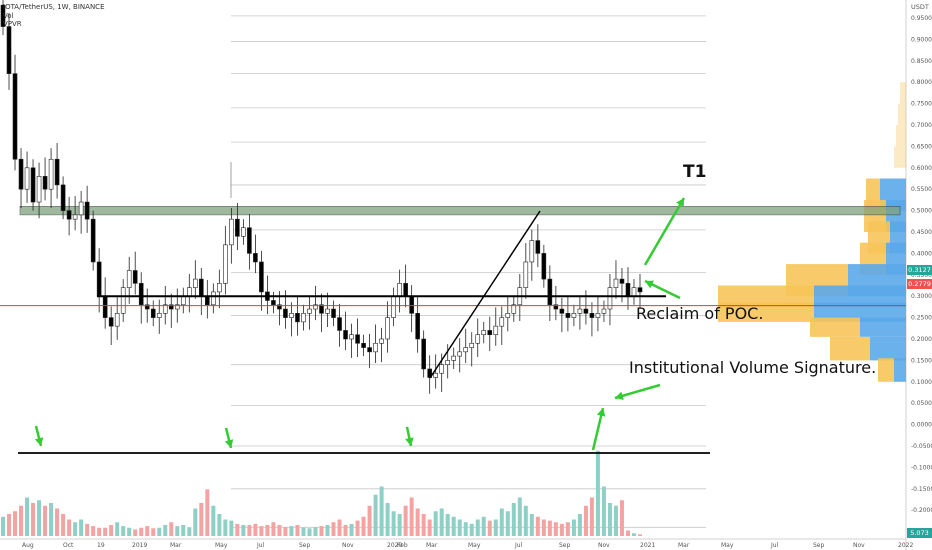  What do you see at coordinates (919, 270) in the screenshot?
I see `last-price-tag: 0.3127` at bounding box center [919, 270].